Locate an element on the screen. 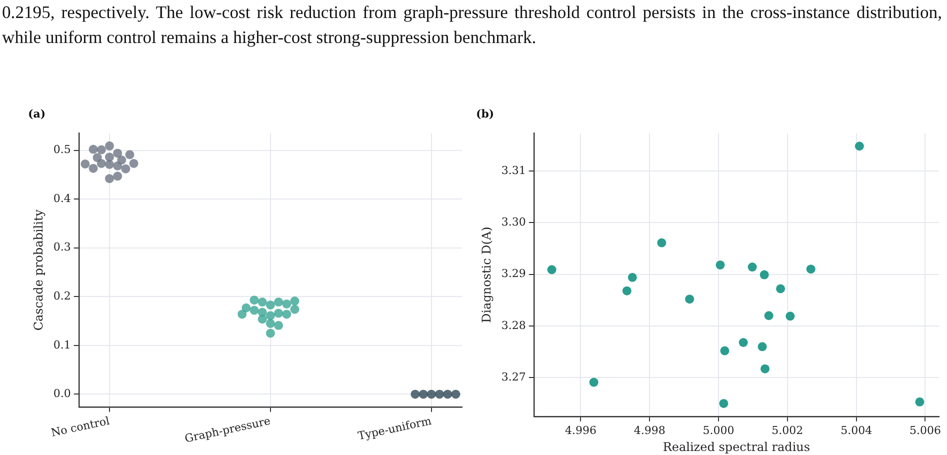 The image size is (947, 455). y-tick-label: 3.30 is located at coordinates (513, 221).